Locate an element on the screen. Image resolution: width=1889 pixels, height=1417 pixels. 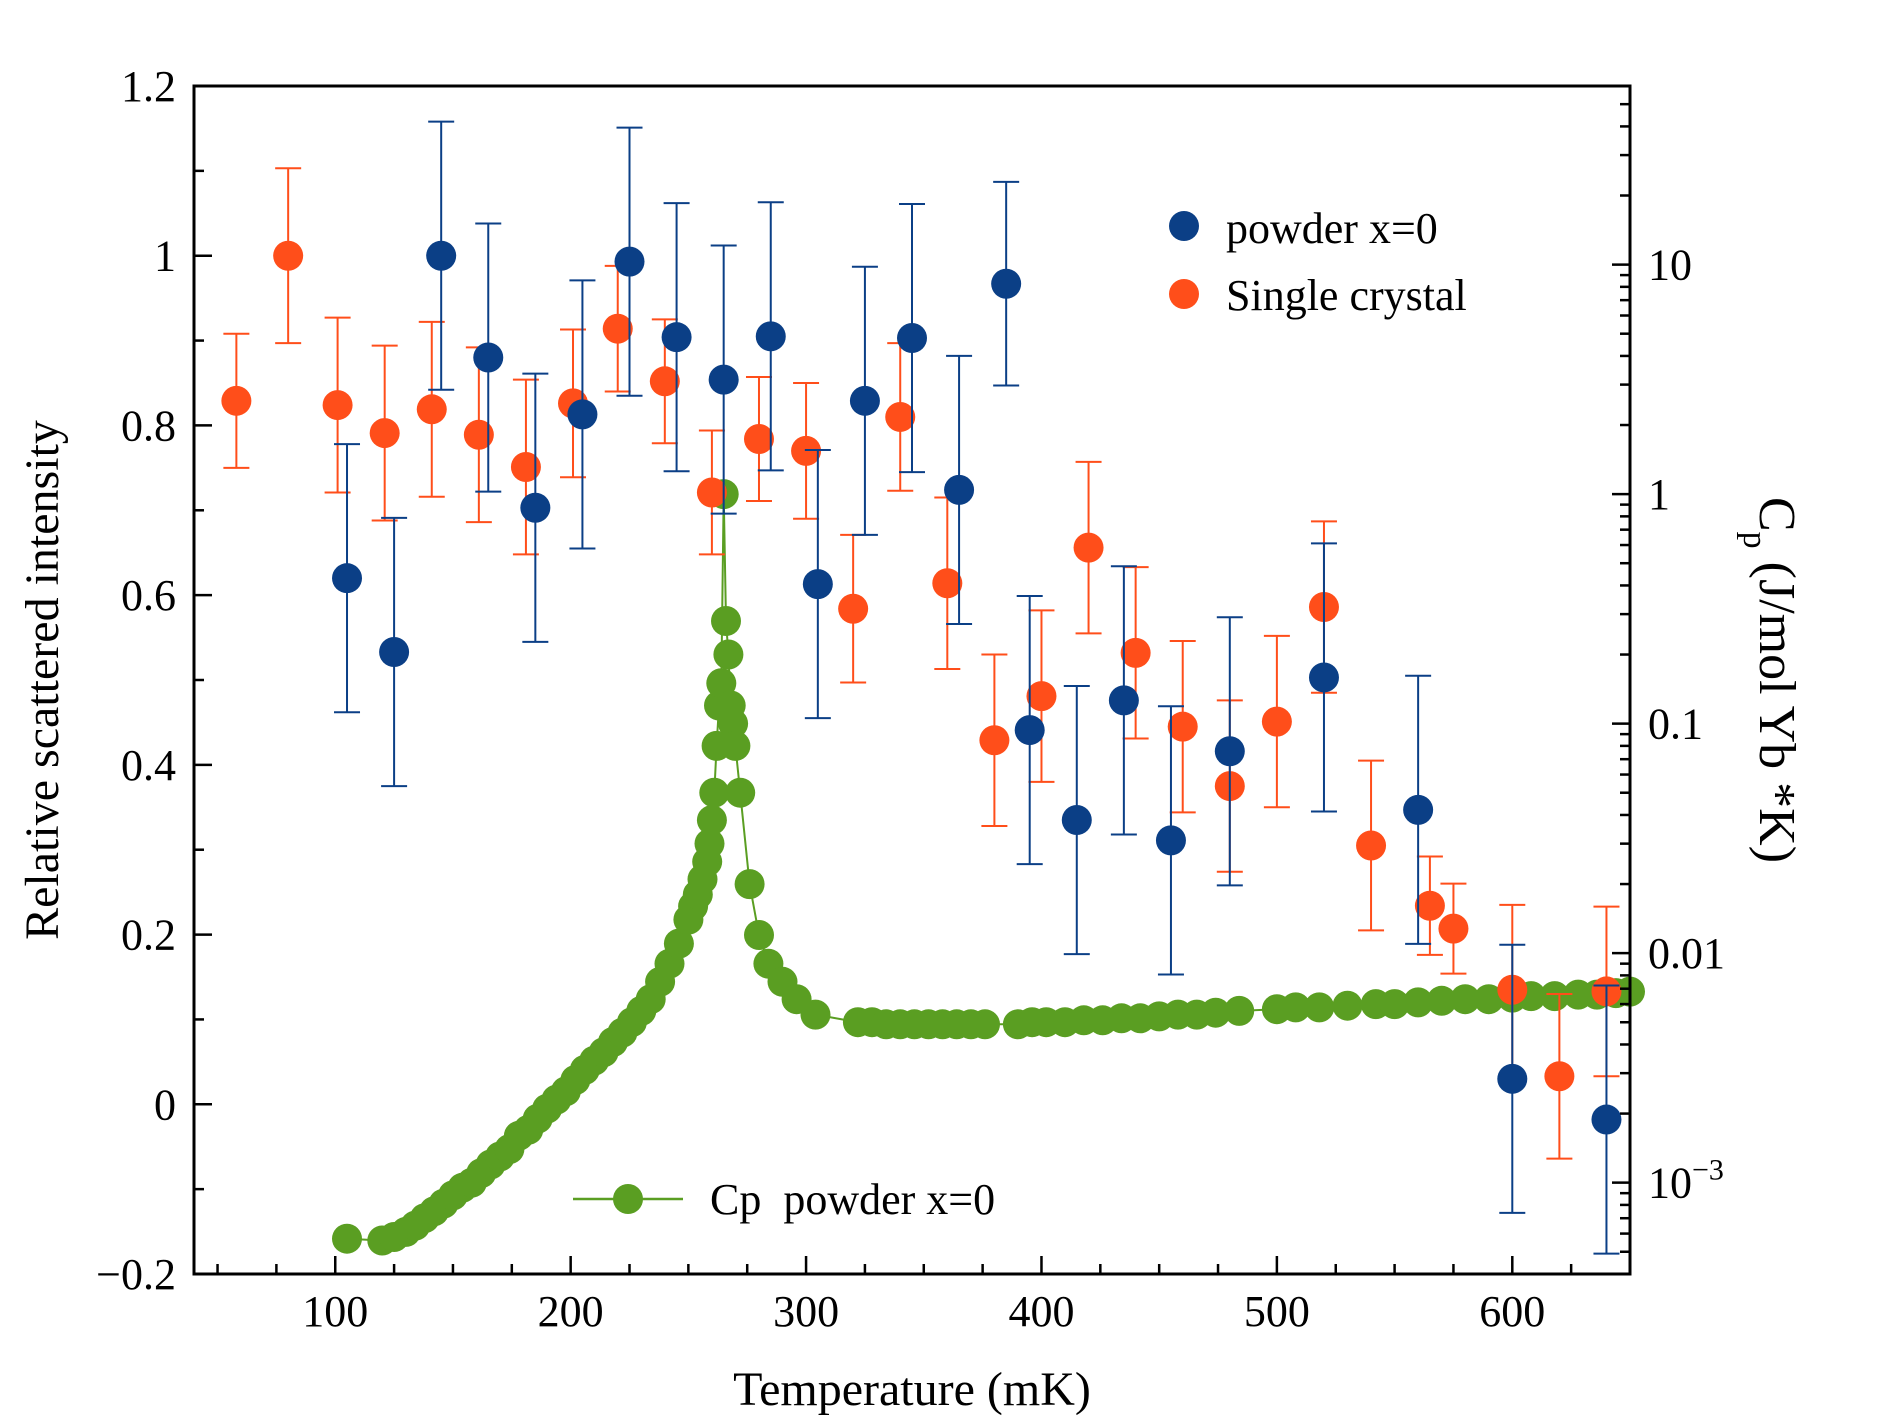
y-axis-title-right-main: C is located at coordinates (1776, 514).